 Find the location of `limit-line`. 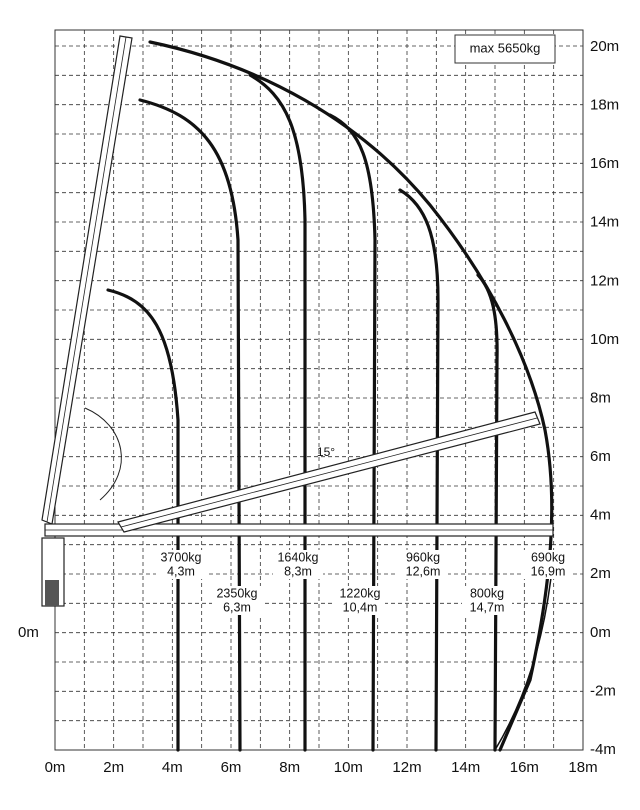

limit-line is located at coordinates (524, 655).